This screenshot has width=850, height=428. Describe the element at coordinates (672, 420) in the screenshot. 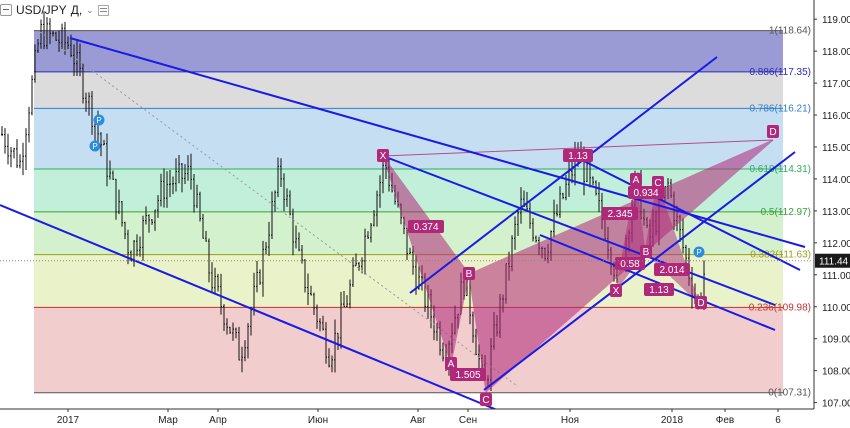

I see `x-tick-label: 2018` at that location.